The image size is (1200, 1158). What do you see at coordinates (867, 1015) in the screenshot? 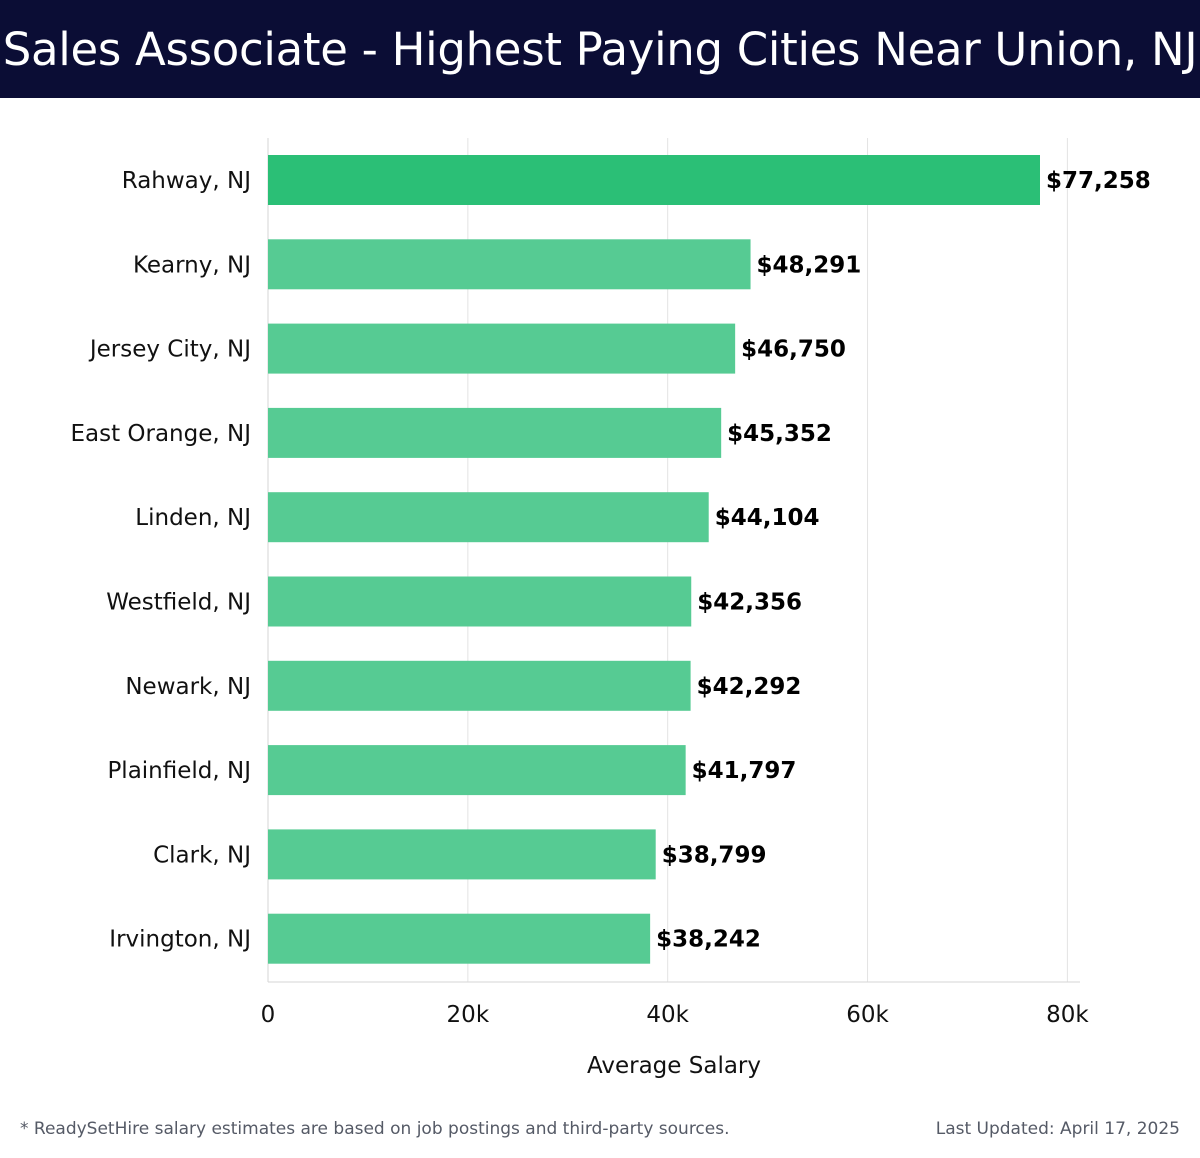
I see `x-tick-label: 60k` at bounding box center [867, 1015].